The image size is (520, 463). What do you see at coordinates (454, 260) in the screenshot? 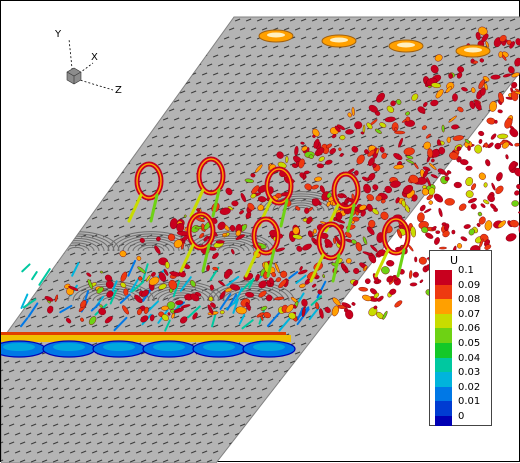
I see `legend-title: U` at bounding box center [454, 260].